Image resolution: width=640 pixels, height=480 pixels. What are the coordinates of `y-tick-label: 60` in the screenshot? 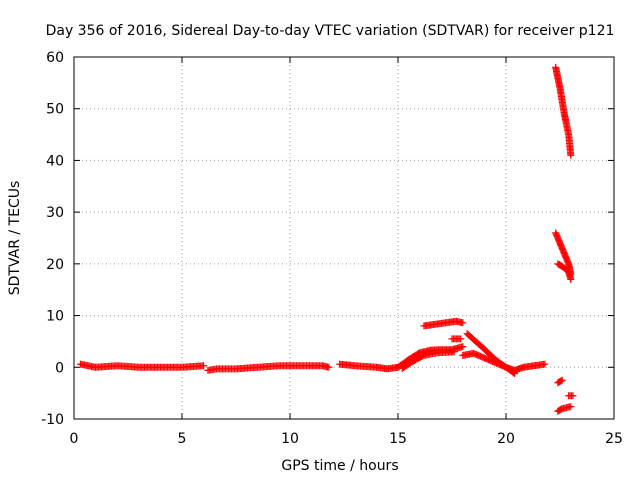 It's located at (55, 58).